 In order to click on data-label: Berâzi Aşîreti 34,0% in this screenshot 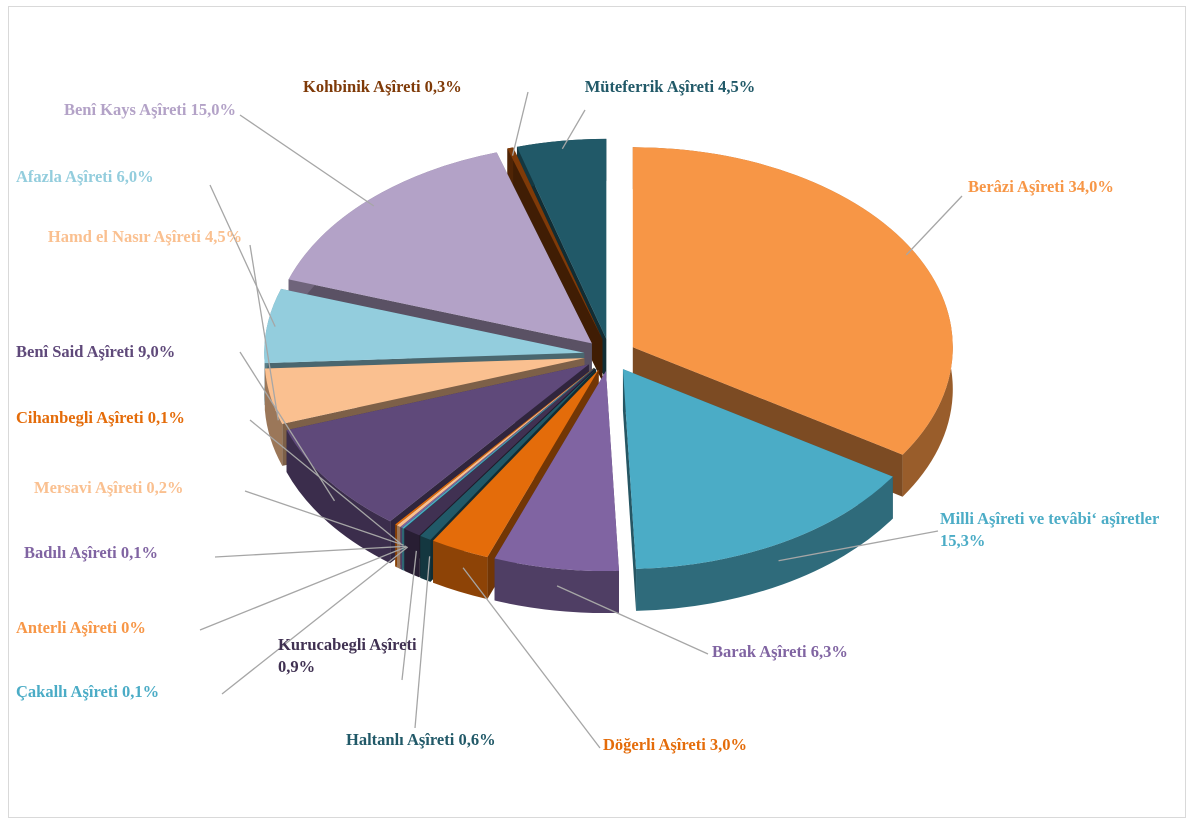, I will do `click(1078, 187)`.